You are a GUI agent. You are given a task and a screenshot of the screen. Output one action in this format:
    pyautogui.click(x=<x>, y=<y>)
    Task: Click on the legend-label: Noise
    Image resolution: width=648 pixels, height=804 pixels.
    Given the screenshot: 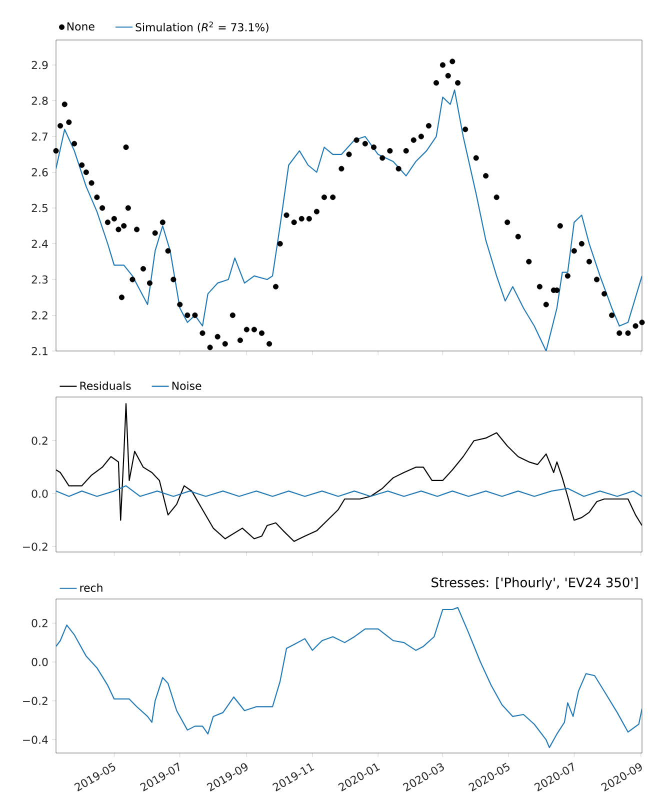 What is the action you would take?
    pyautogui.click(x=187, y=385)
    